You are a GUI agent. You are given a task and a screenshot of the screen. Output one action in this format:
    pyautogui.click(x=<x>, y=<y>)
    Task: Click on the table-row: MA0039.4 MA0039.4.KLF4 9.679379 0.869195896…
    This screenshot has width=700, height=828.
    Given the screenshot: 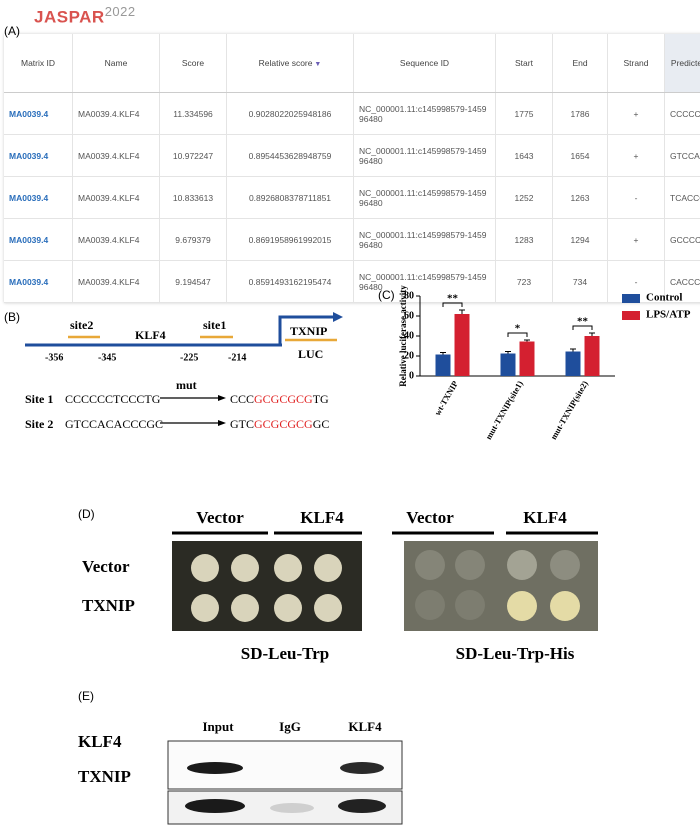 What is the action you would take?
    pyautogui.click(x=352, y=239)
    